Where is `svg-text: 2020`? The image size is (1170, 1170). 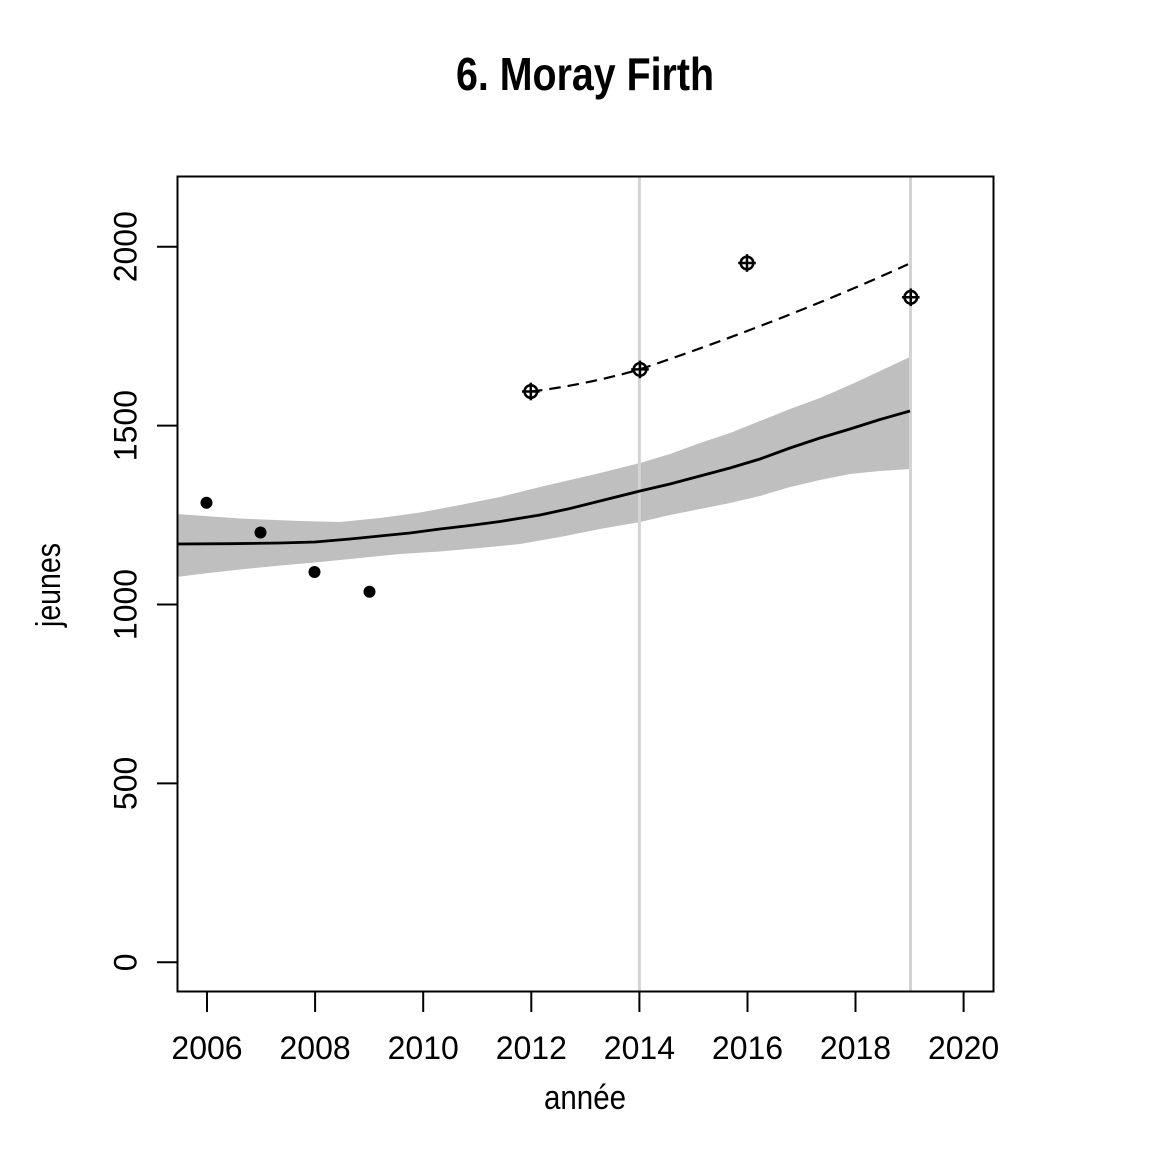
svg-text: 2020 is located at coordinates (963, 1048).